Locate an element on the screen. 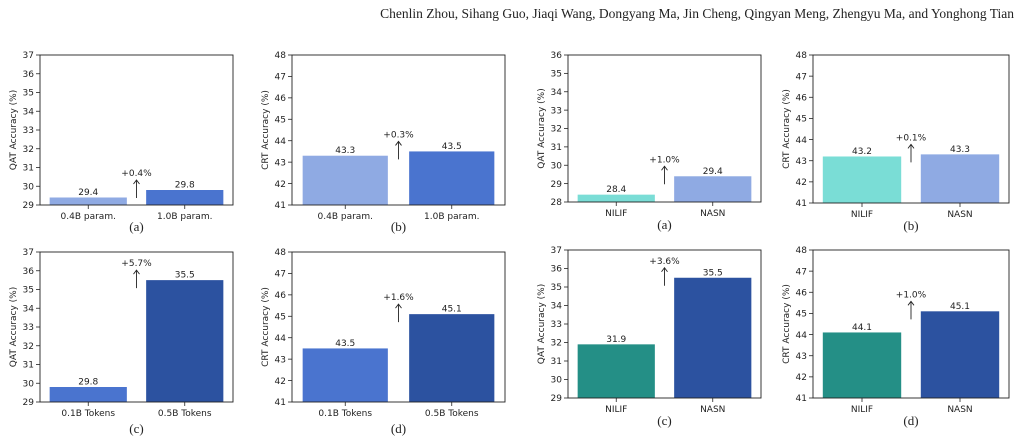 This screenshot has width=1022, height=445. improvement-annotation: +3.6% is located at coordinates (664, 262).